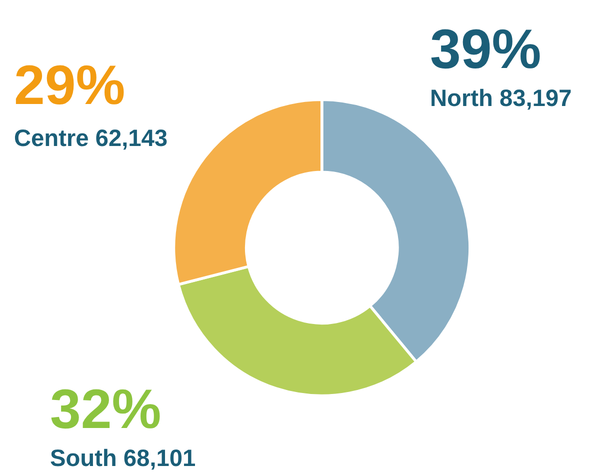 This screenshot has height=474, width=605. What do you see at coordinates (485, 49) in the screenshot?
I see `data-label: 39%` at bounding box center [485, 49].